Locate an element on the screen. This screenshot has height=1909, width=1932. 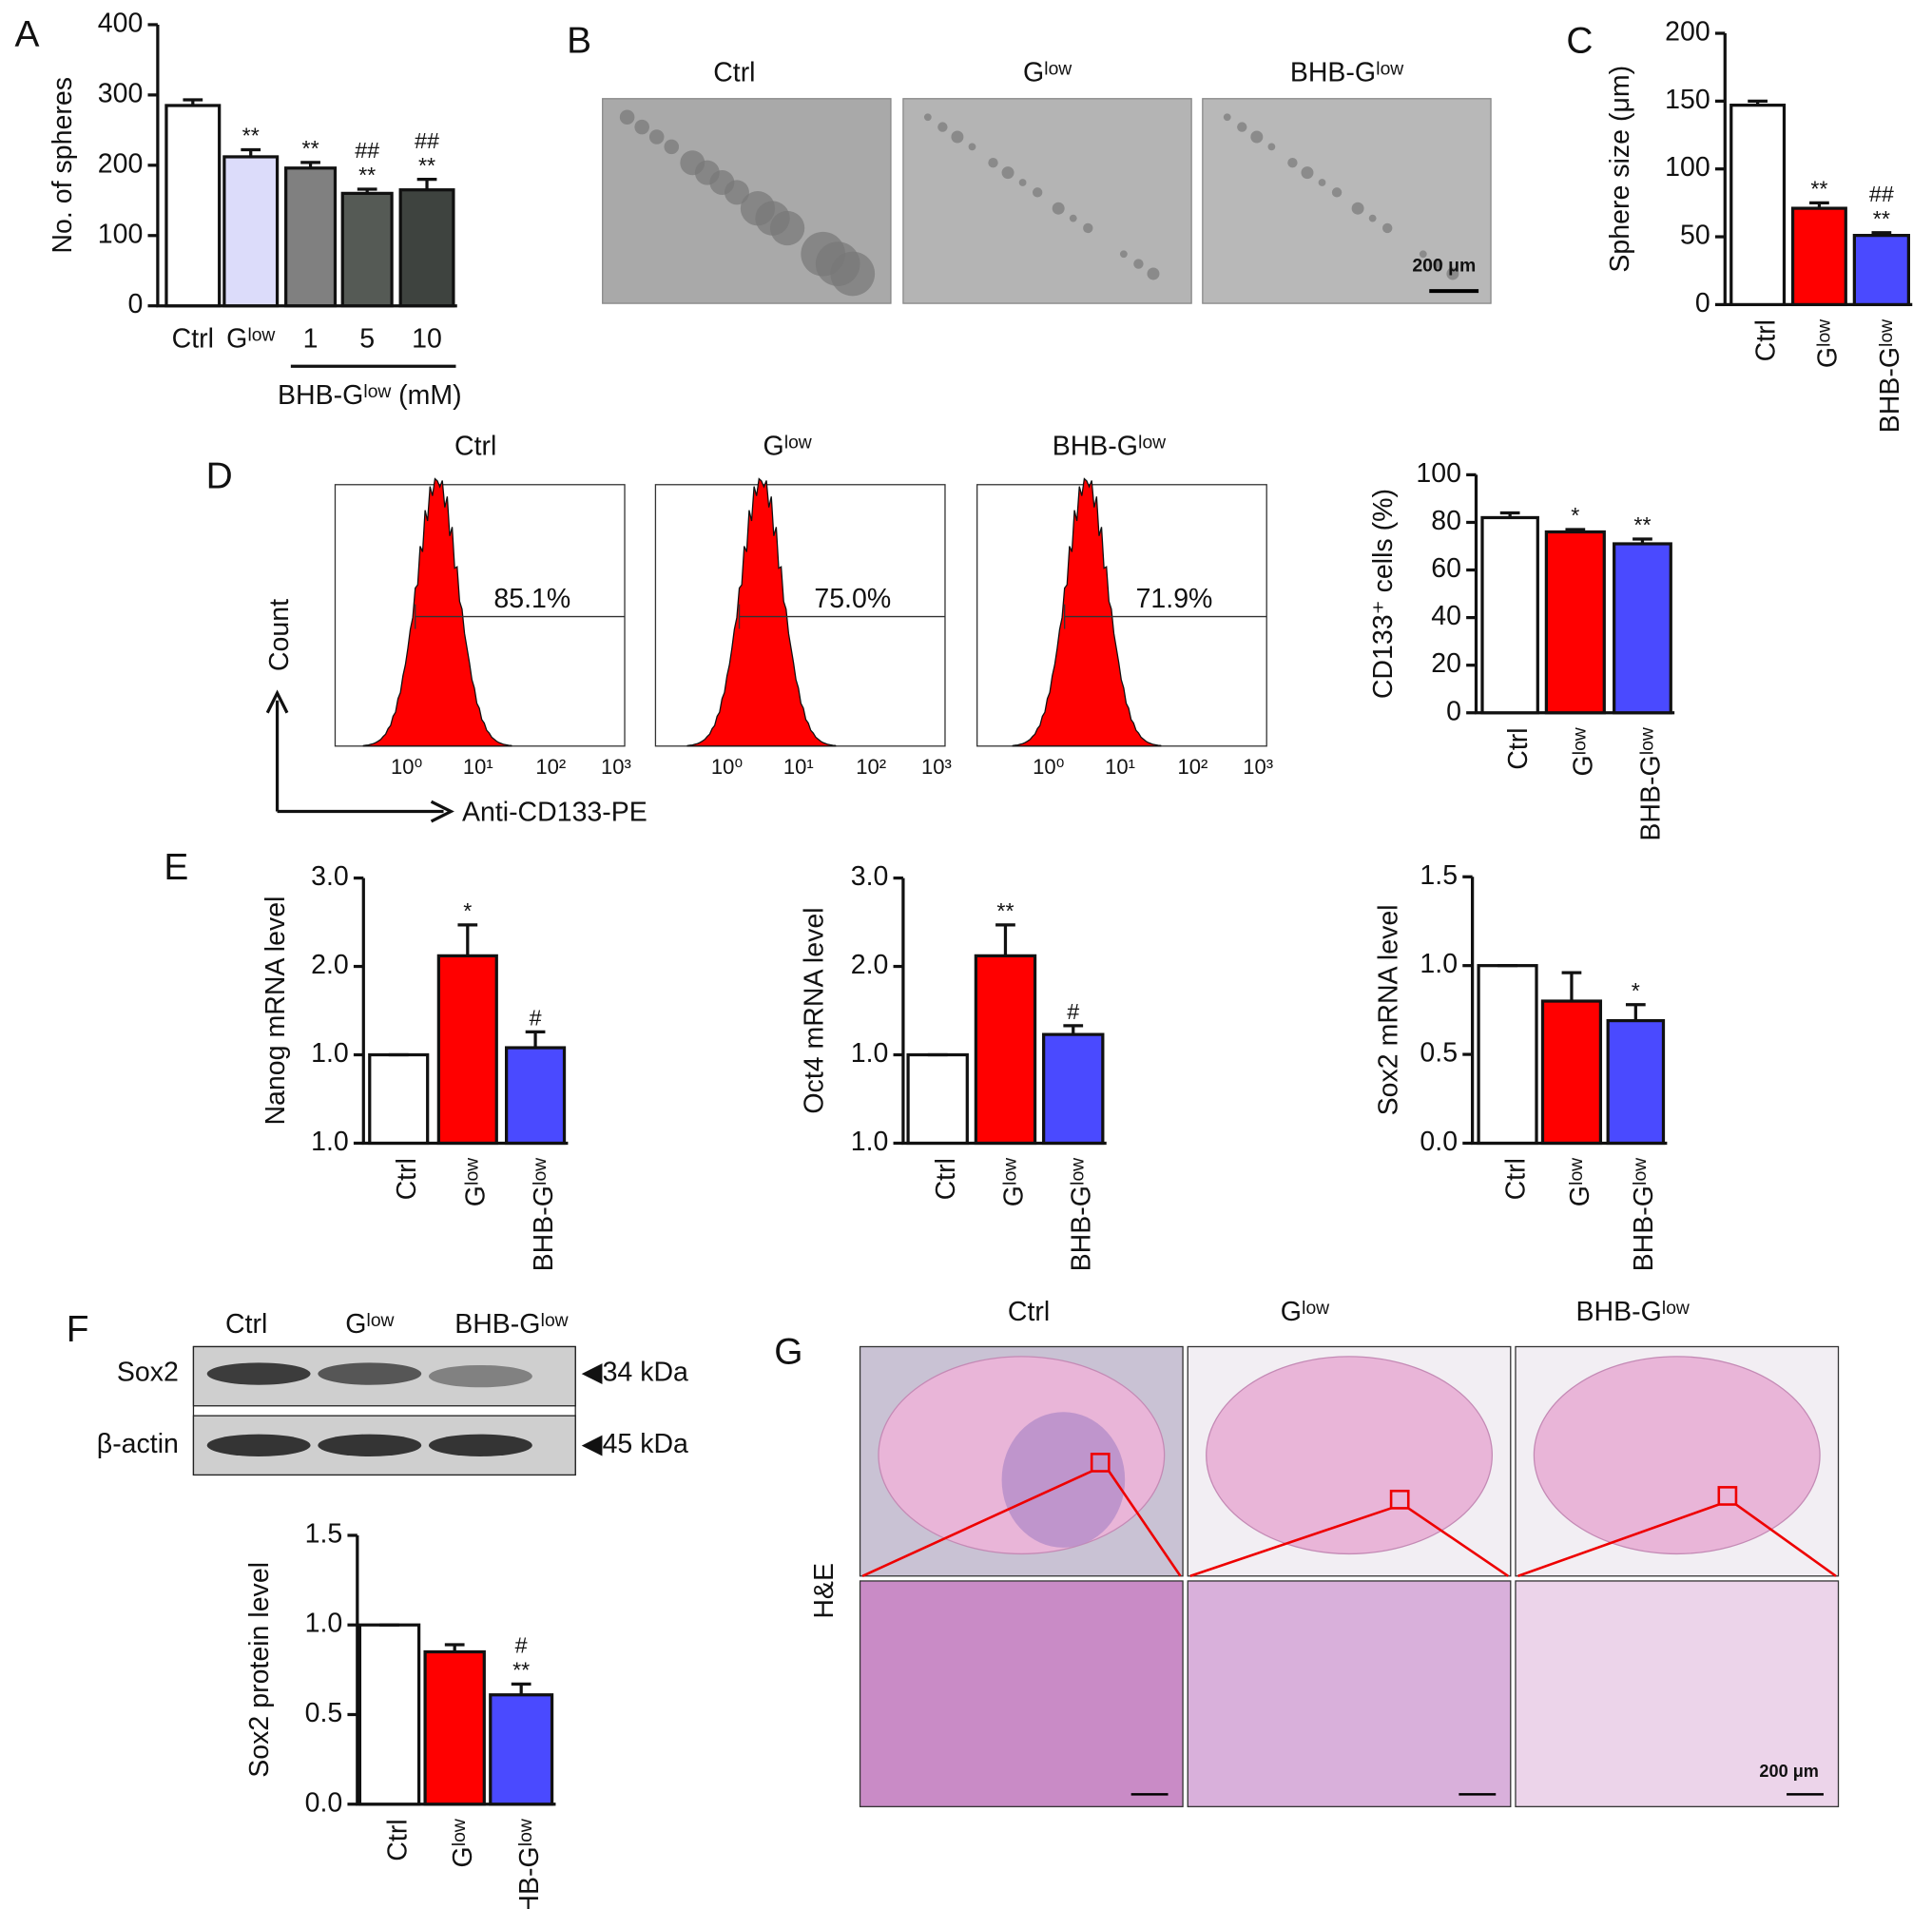
flow-xlabel: Anti-CD133-PE is located at coordinates (554, 813).